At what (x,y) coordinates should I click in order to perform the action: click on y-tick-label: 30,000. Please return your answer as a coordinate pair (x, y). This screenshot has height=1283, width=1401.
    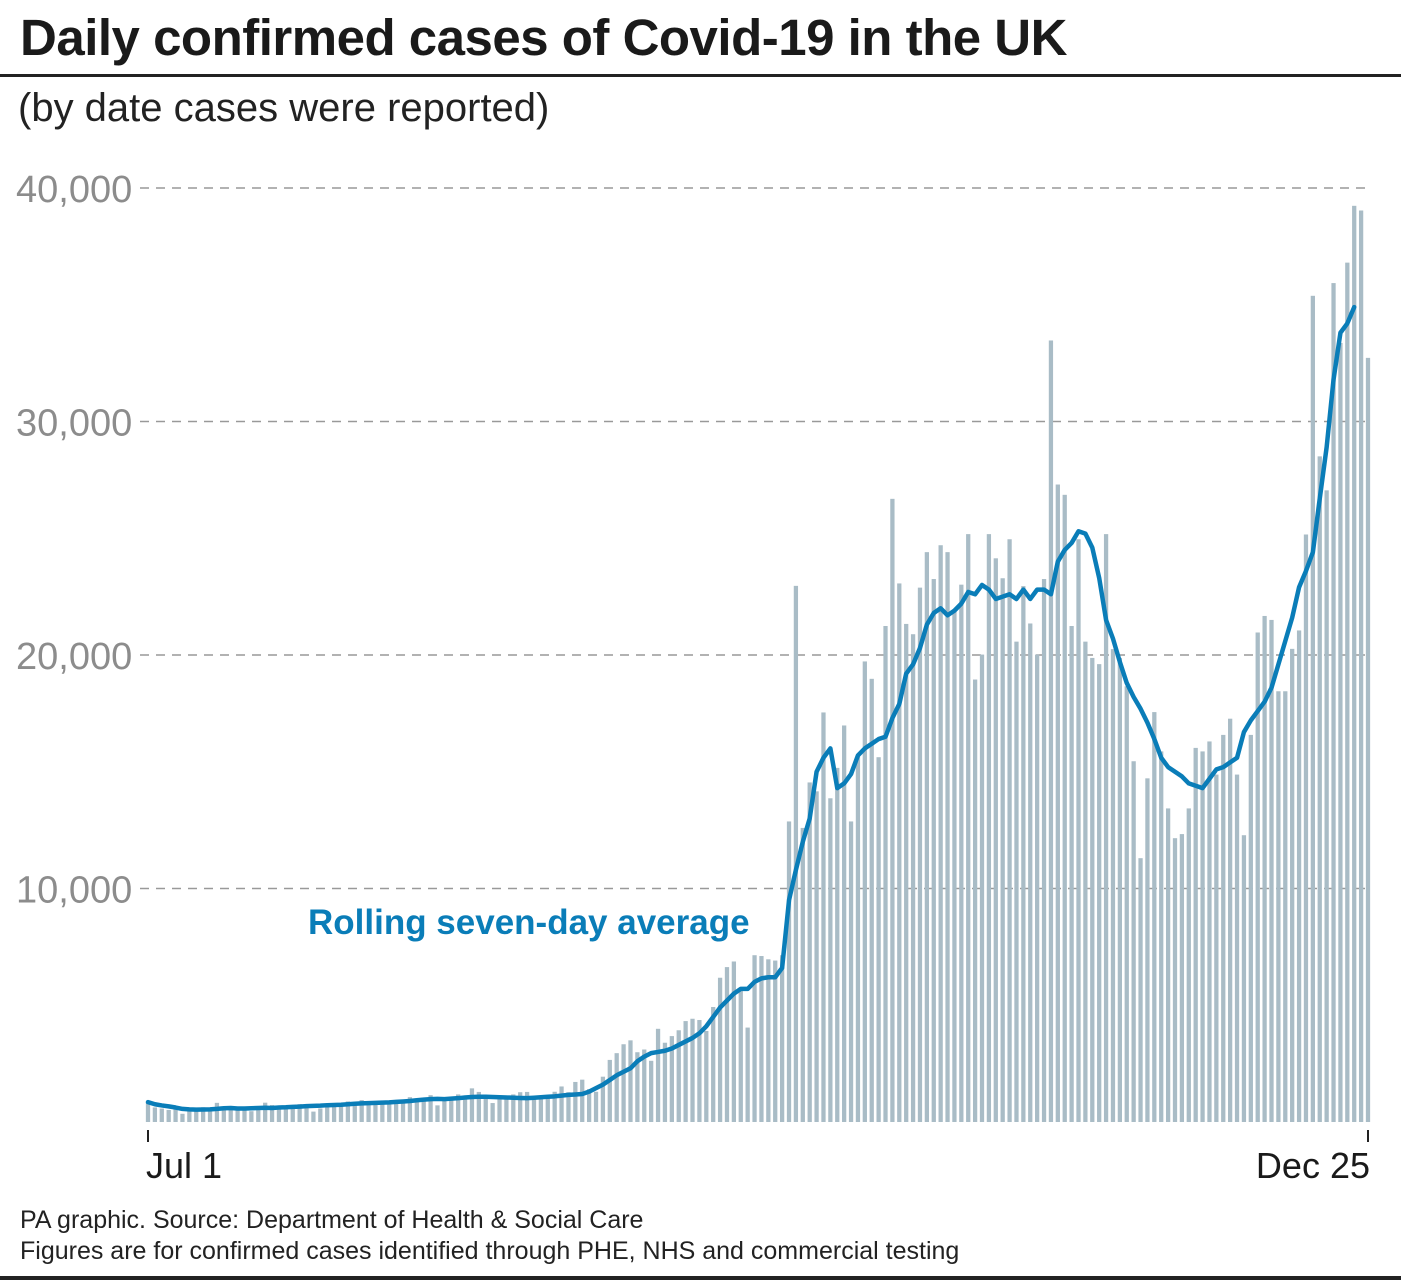
    Looking at the image, I should click on (74, 424).